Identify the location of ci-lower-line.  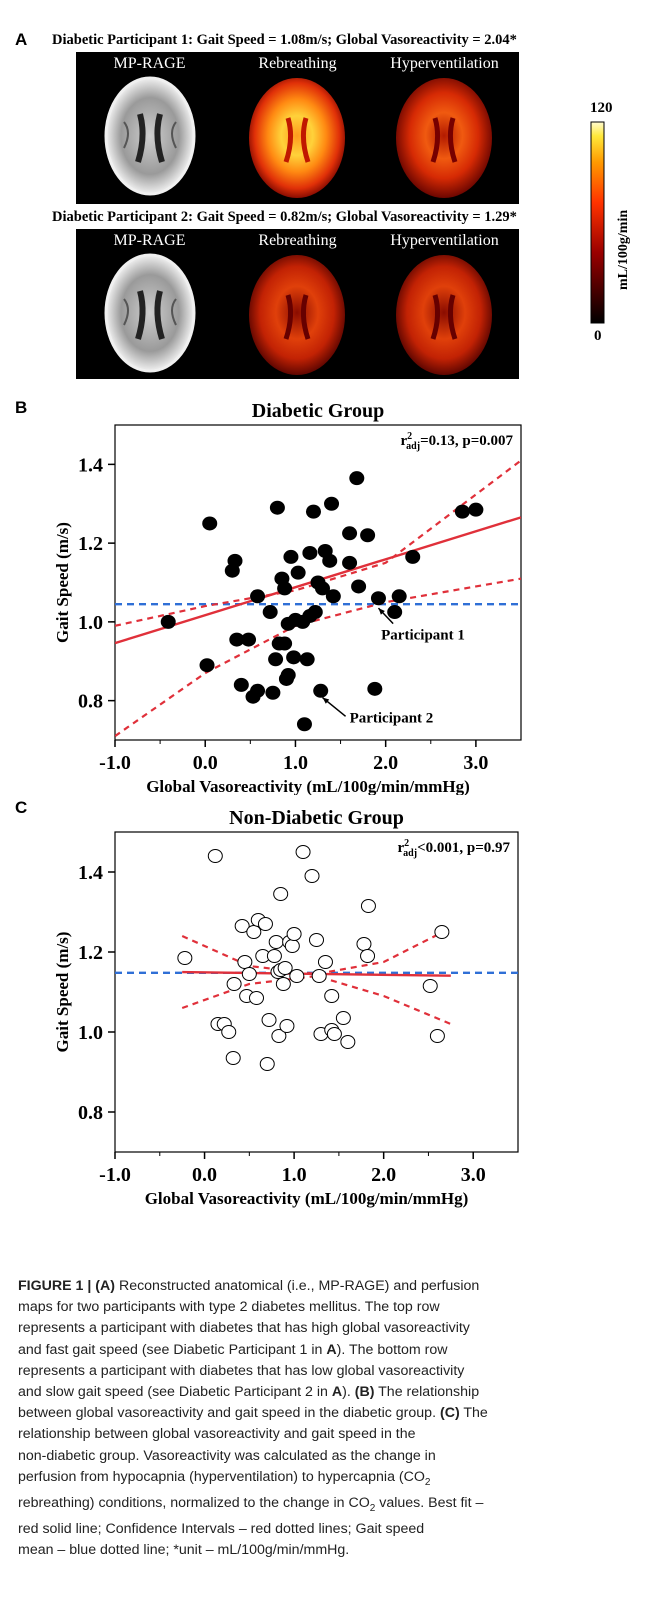
(316, 1000).